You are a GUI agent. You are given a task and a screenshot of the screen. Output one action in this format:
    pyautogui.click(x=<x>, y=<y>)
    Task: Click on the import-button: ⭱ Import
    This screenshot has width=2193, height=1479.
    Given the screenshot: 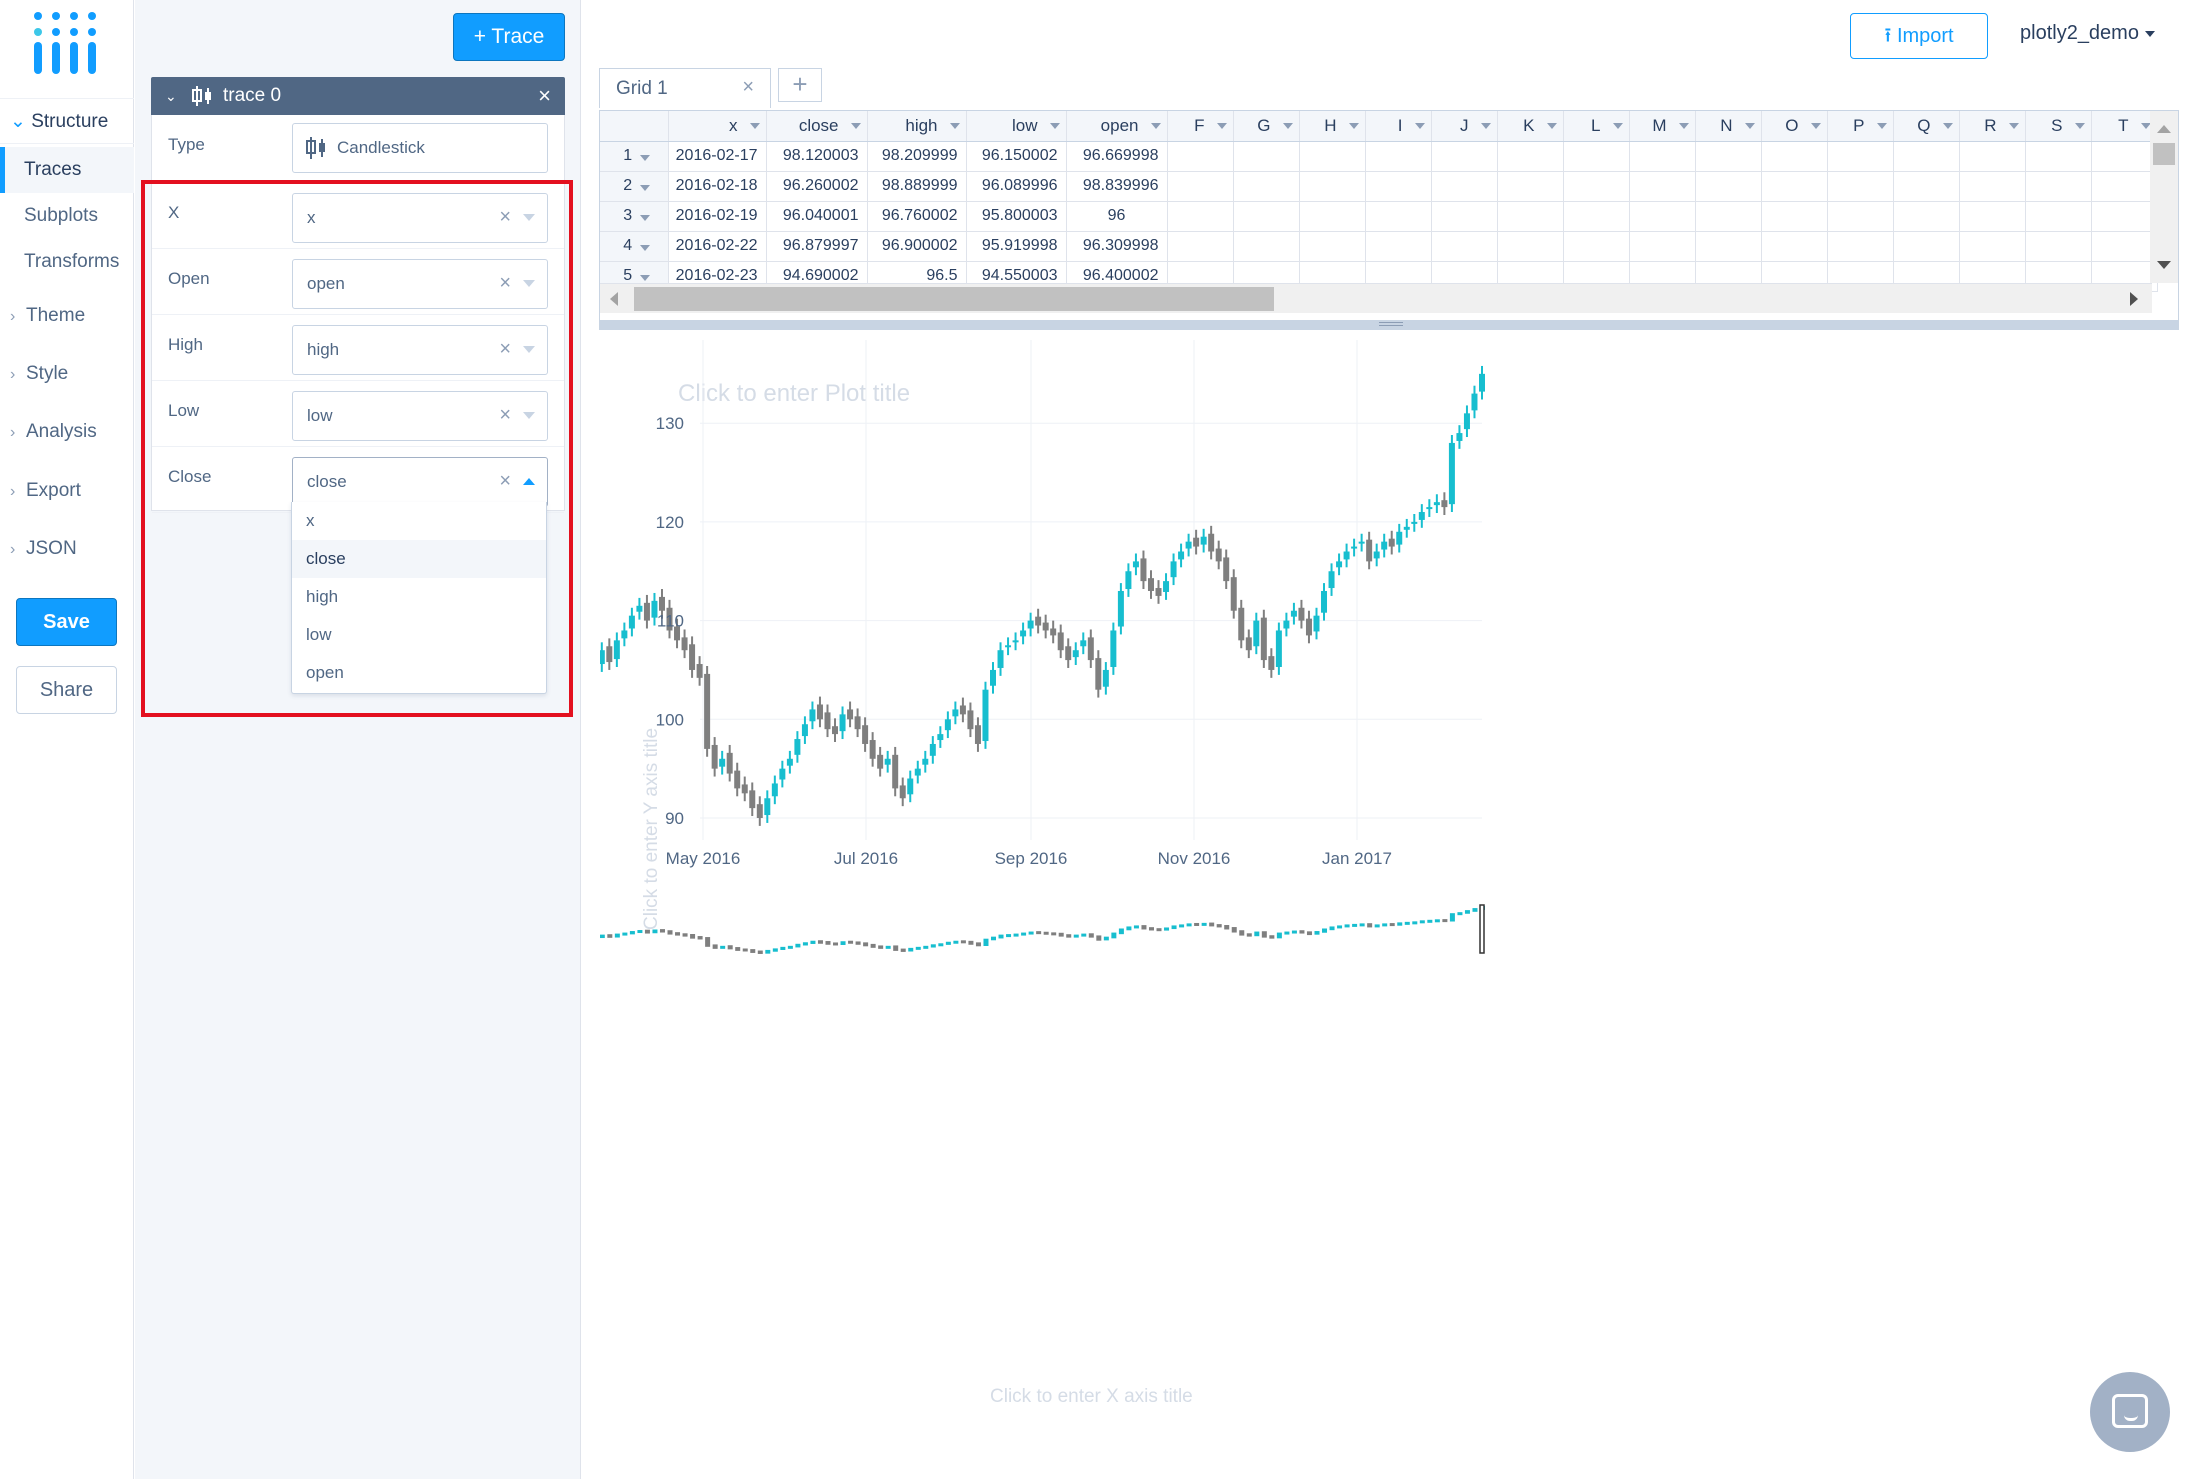 What is the action you would take?
    pyautogui.click(x=1919, y=36)
    